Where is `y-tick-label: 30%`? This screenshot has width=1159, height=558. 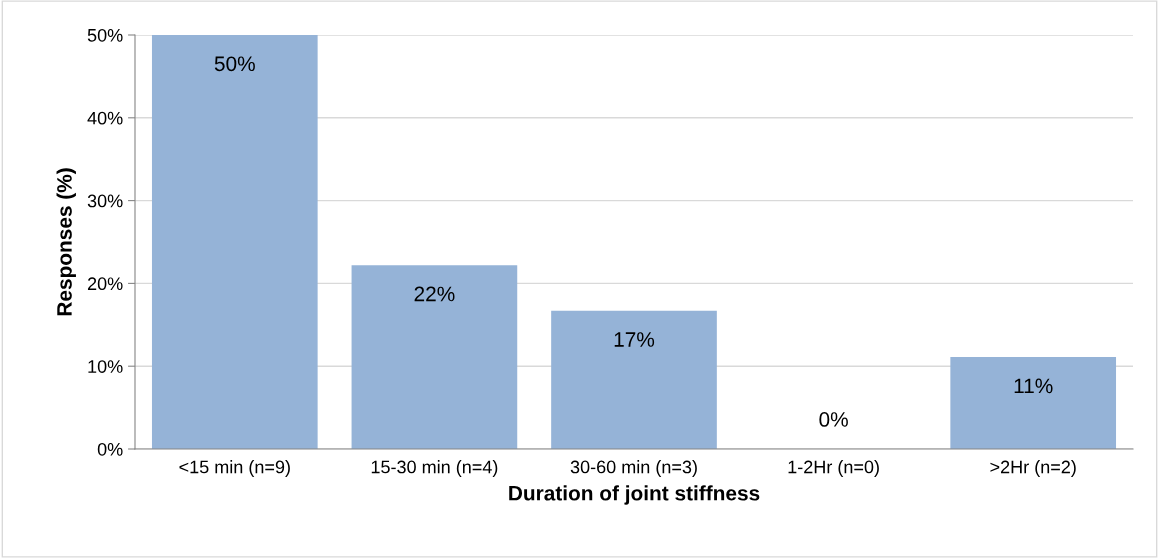
y-tick-label: 30% is located at coordinates (105, 201).